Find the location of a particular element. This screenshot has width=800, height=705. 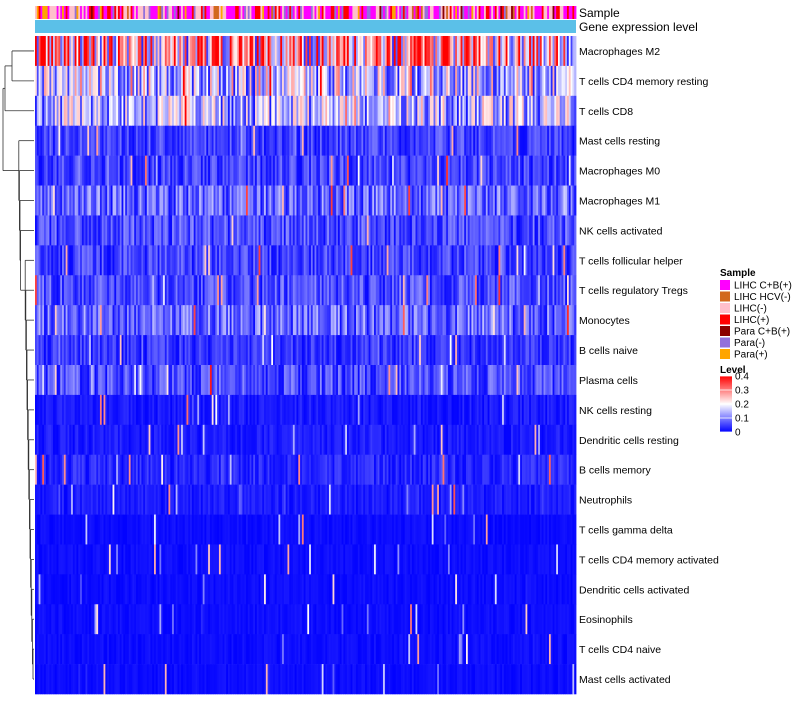

row-label: Mast cells activated is located at coordinates (625, 680).